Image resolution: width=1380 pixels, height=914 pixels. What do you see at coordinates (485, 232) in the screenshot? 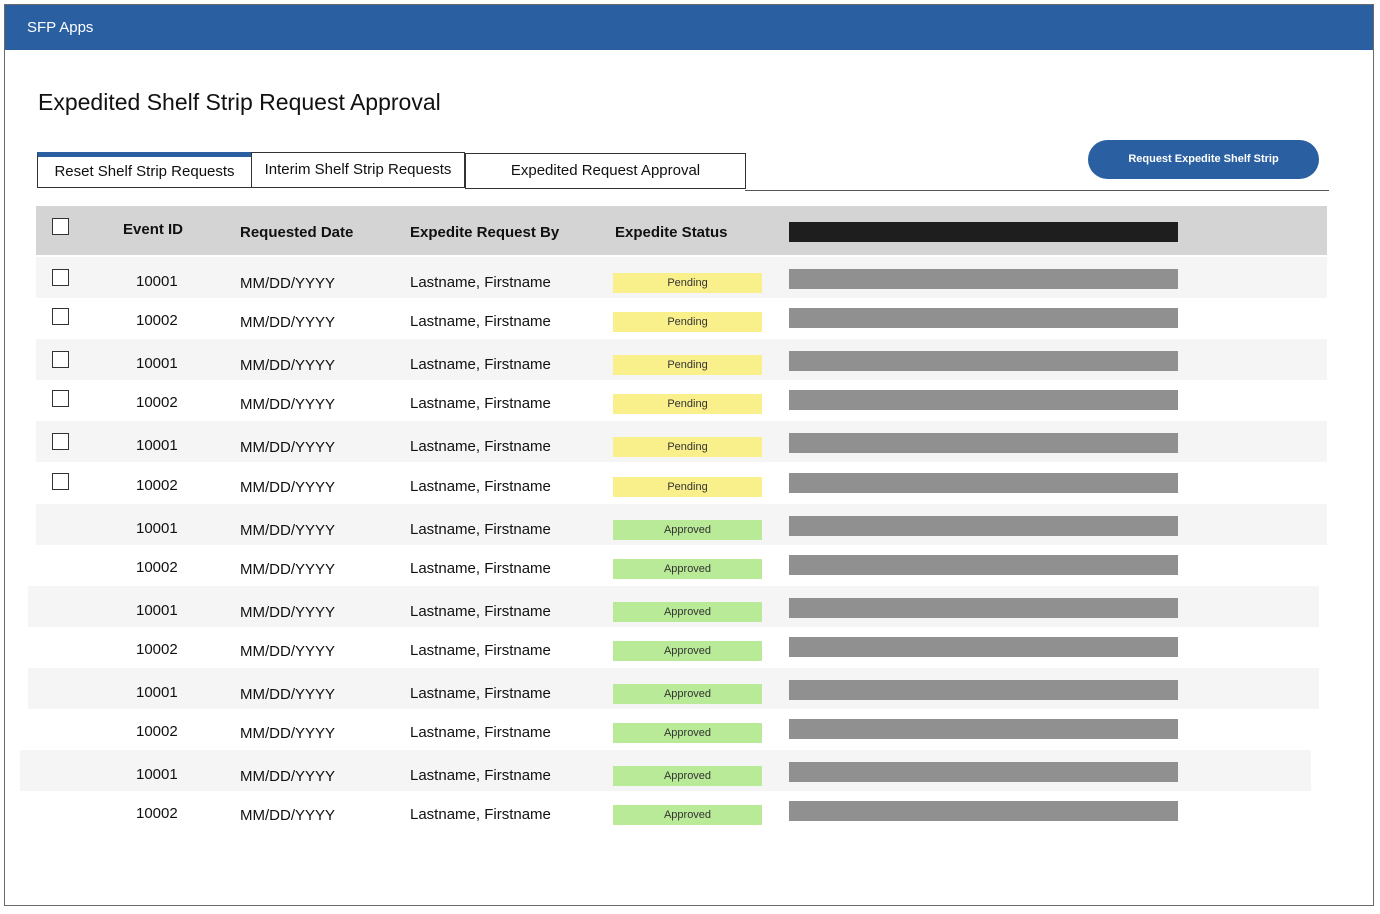
I see `column-header-expedite-request-by: Expedite Request By` at bounding box center [485, 232].